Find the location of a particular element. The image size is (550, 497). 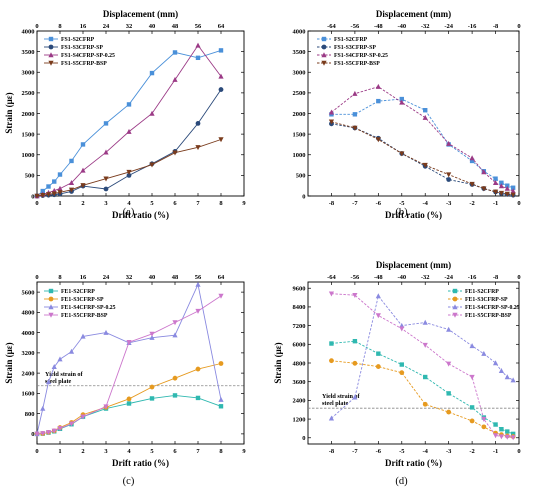

x-tick-label: -3 is located at coordinates (449, 203).